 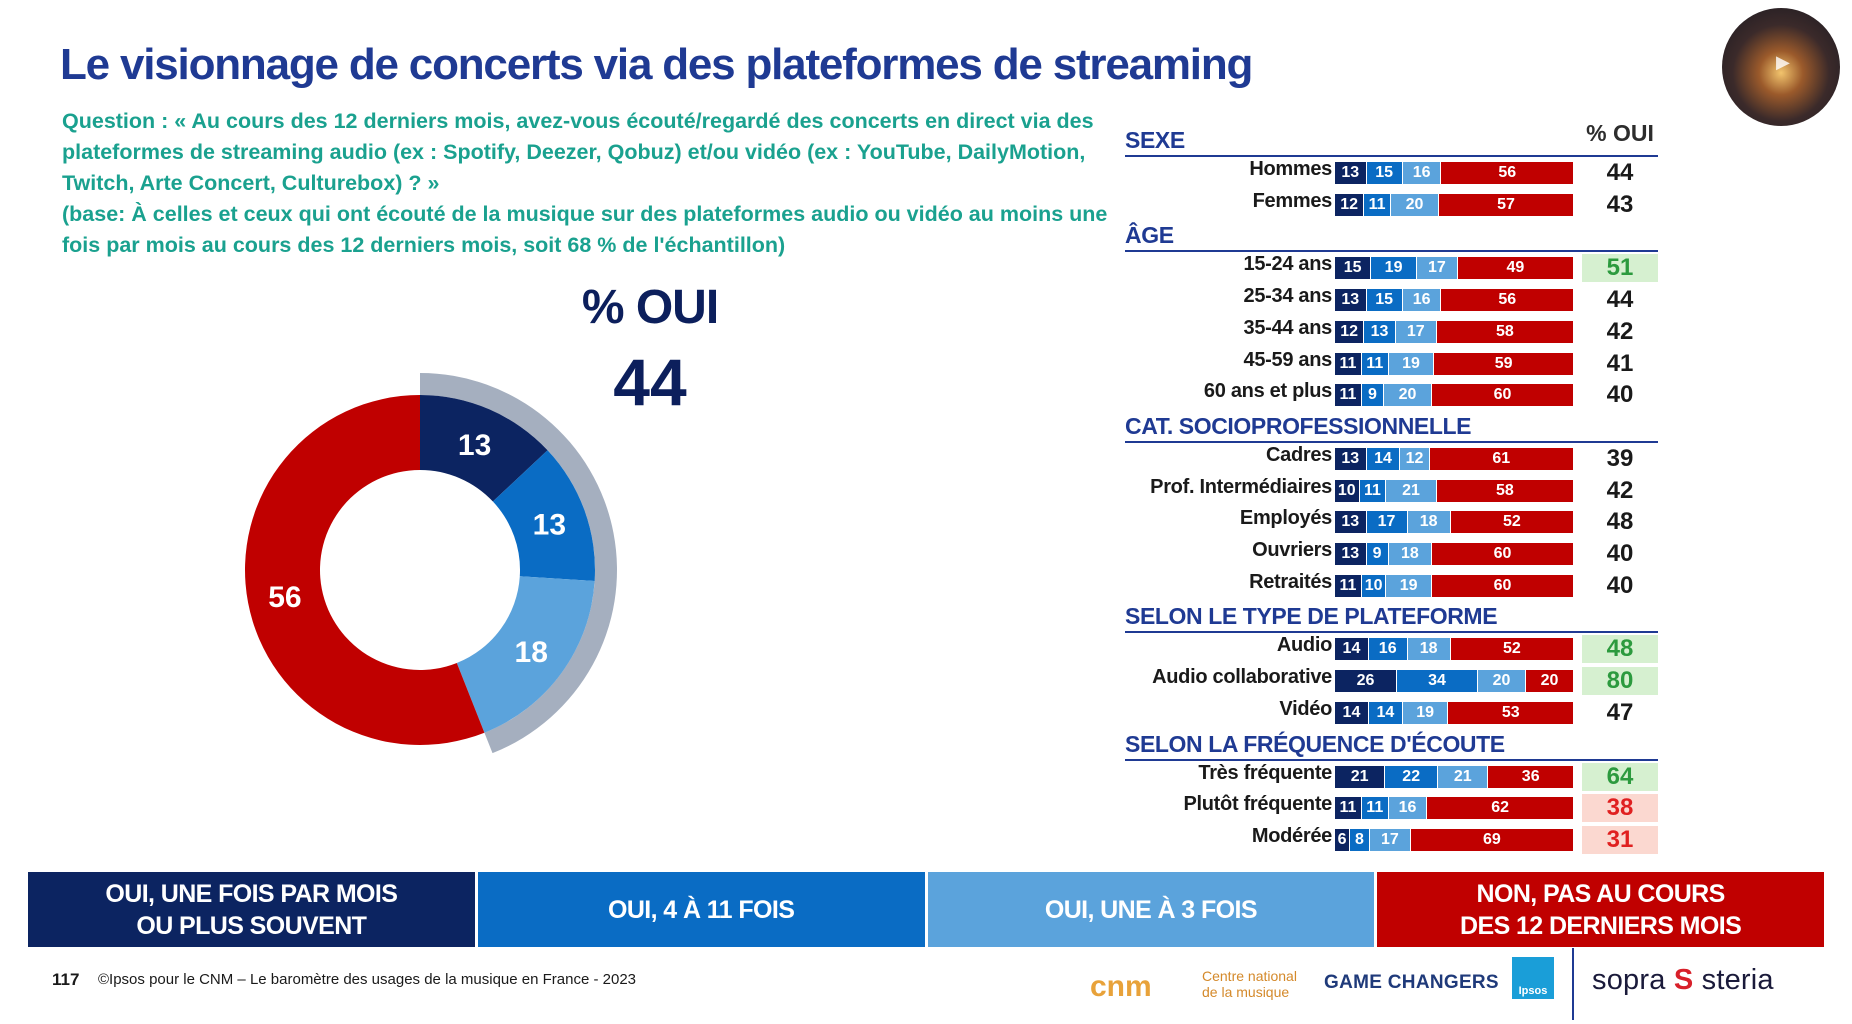 I want to click on bar-segment: 22, so click(x=1411, y=776).